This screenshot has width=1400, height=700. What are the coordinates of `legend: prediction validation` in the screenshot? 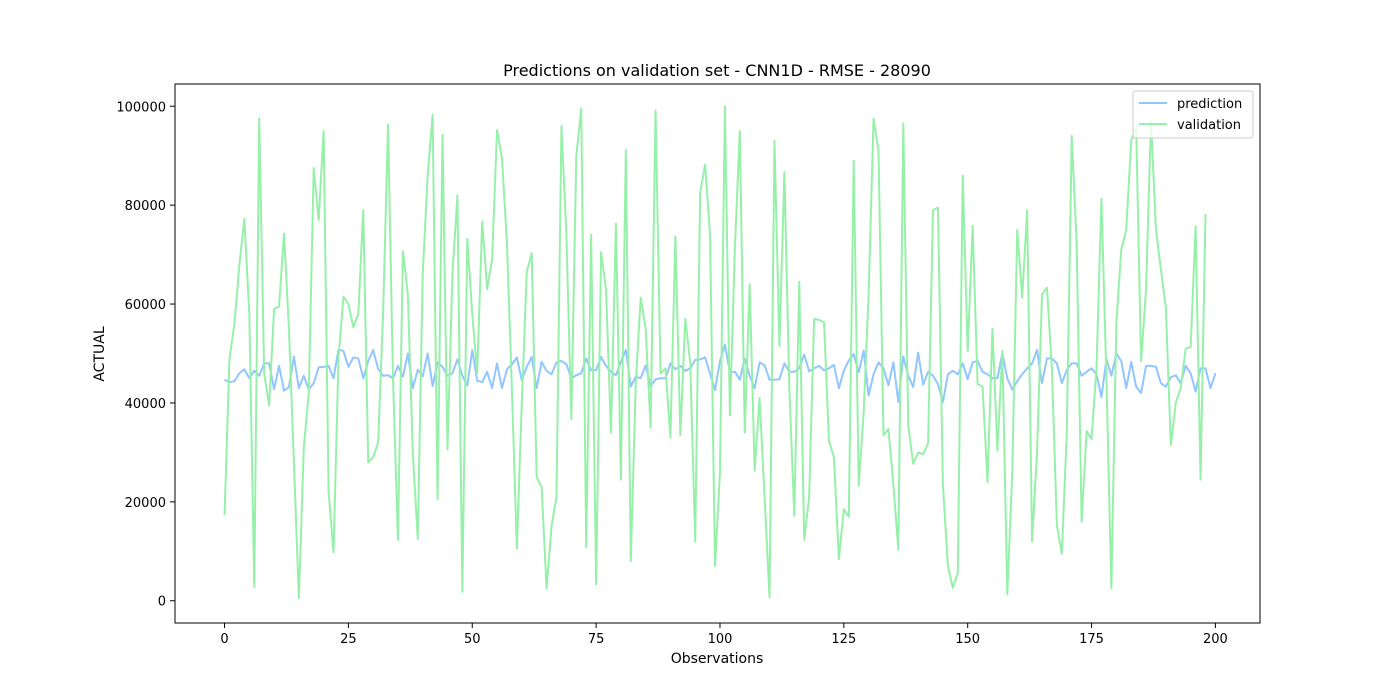 It's located at (1193, 114).